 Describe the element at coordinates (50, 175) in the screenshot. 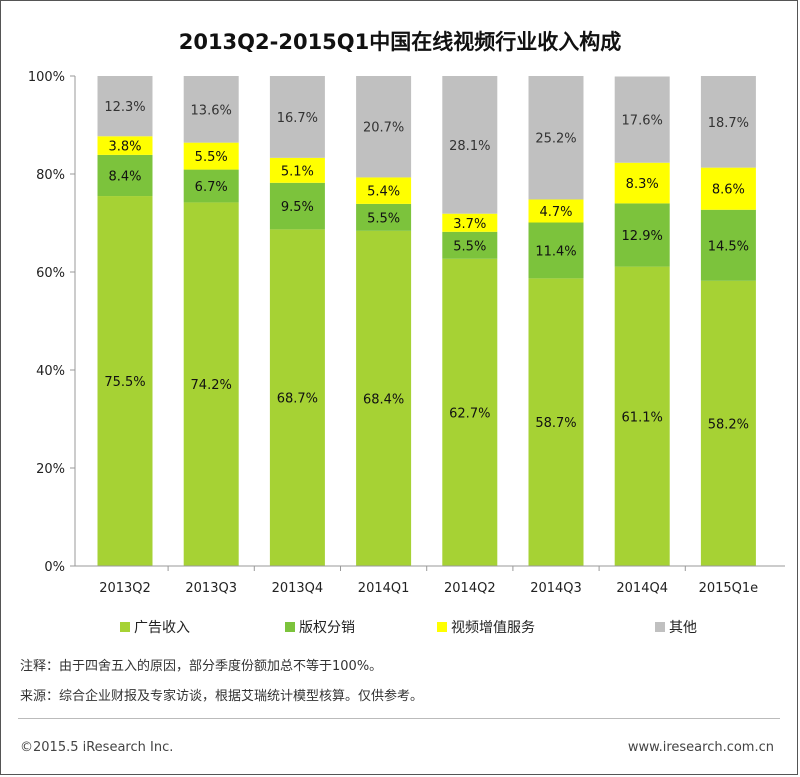

I see `y-tick-label: 80%` at that location.